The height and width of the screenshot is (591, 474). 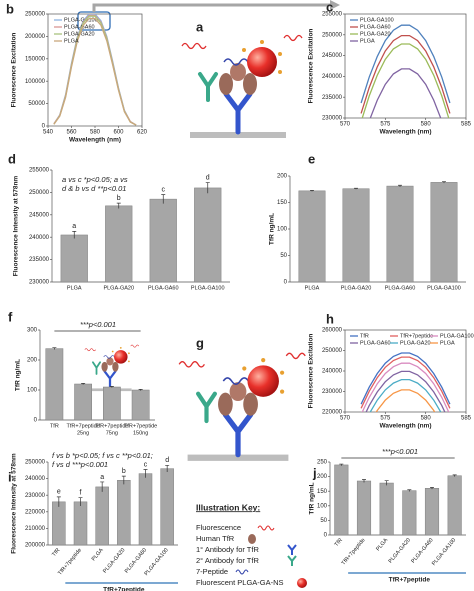 I want to click on annotation: d & b vs d **p<0.01, so click(x=94, y=188).